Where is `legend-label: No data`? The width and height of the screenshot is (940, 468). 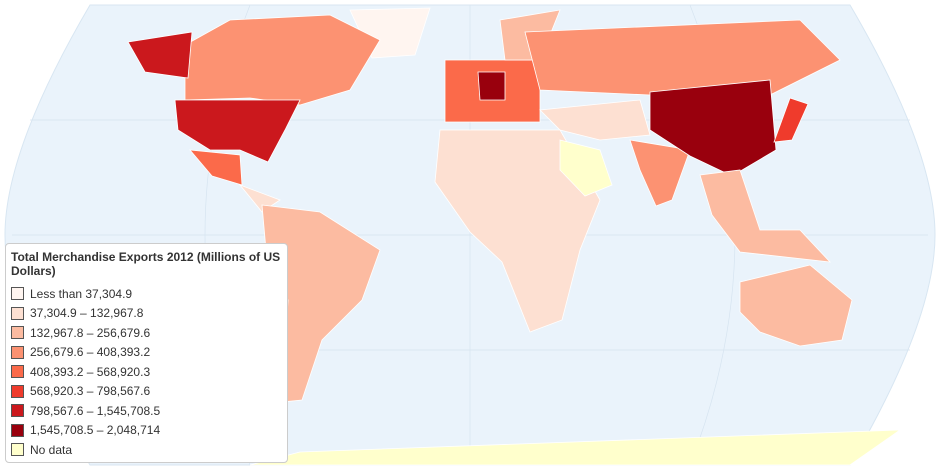
legend-label: No data is located at coordinates (51, 449).